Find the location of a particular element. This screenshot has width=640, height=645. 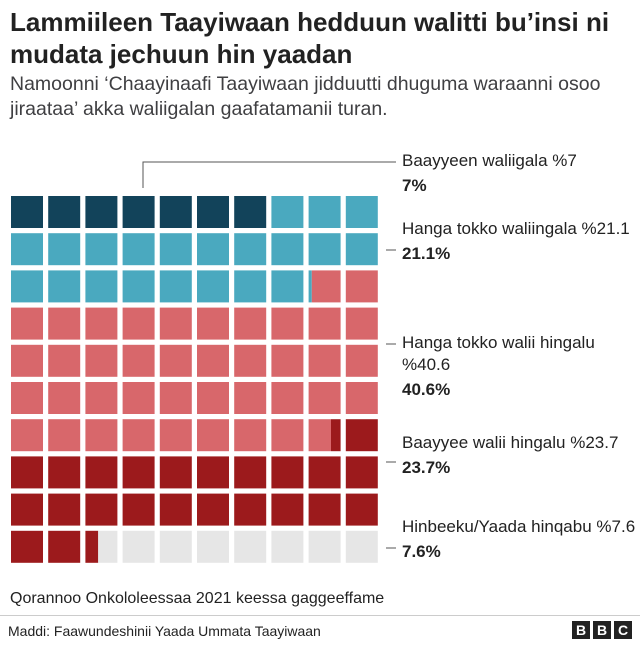

legend-label: Baayyeen waliigala %7 is located at coordinates (489, 160).